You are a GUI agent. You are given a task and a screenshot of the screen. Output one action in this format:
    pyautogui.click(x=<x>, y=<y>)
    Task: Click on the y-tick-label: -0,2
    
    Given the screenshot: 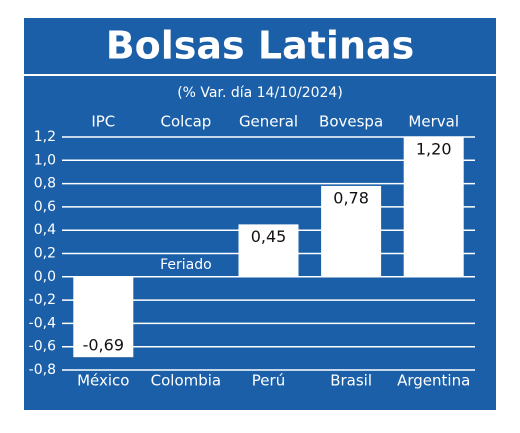 What is the action you would take?
    pyautogui.click(x=42, y=300)
    